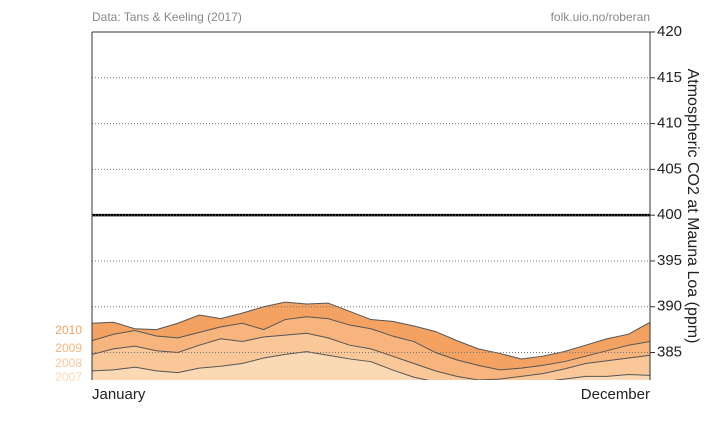  I want to click on legend-label: 2008, so click(68, 363).